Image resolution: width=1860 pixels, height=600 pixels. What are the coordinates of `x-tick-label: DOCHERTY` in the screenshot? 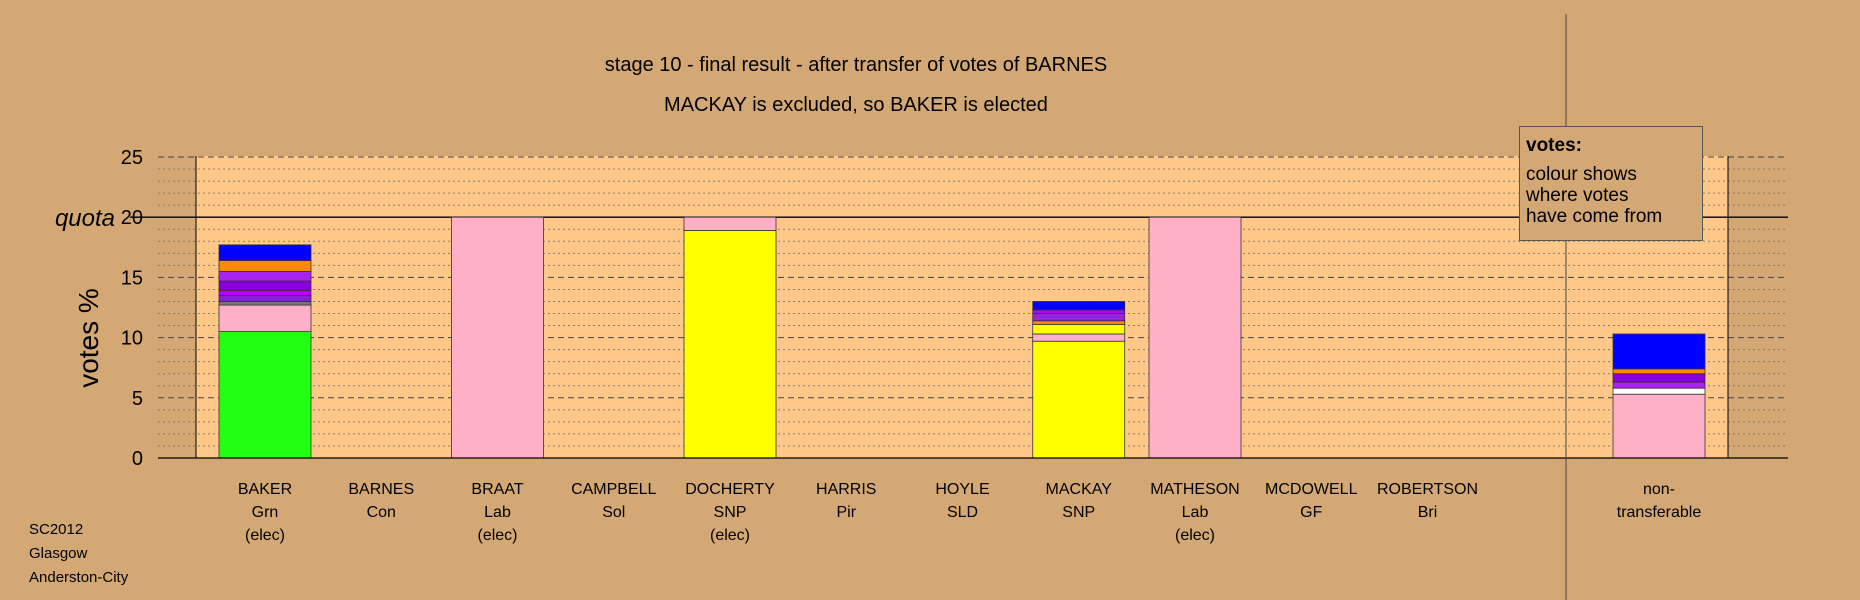 It's located at (730, 489).